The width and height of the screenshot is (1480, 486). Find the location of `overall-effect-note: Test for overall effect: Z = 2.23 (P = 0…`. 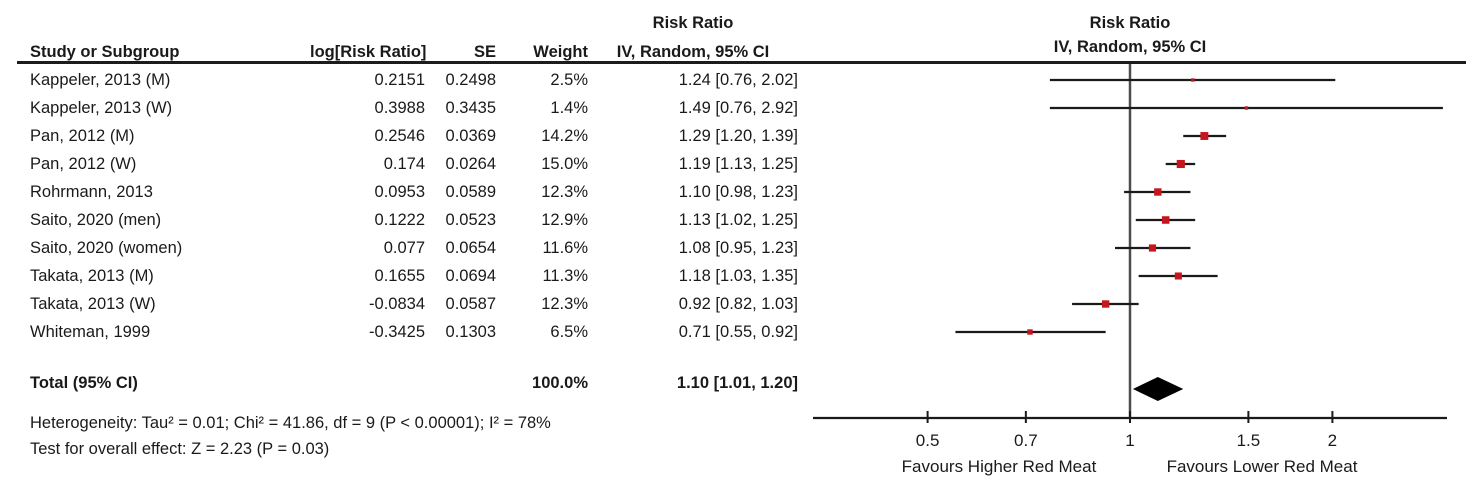

overall-effect-note: Test for overall effect: Z = 2.23 (P = 0… is located at coordinates (180, 449).